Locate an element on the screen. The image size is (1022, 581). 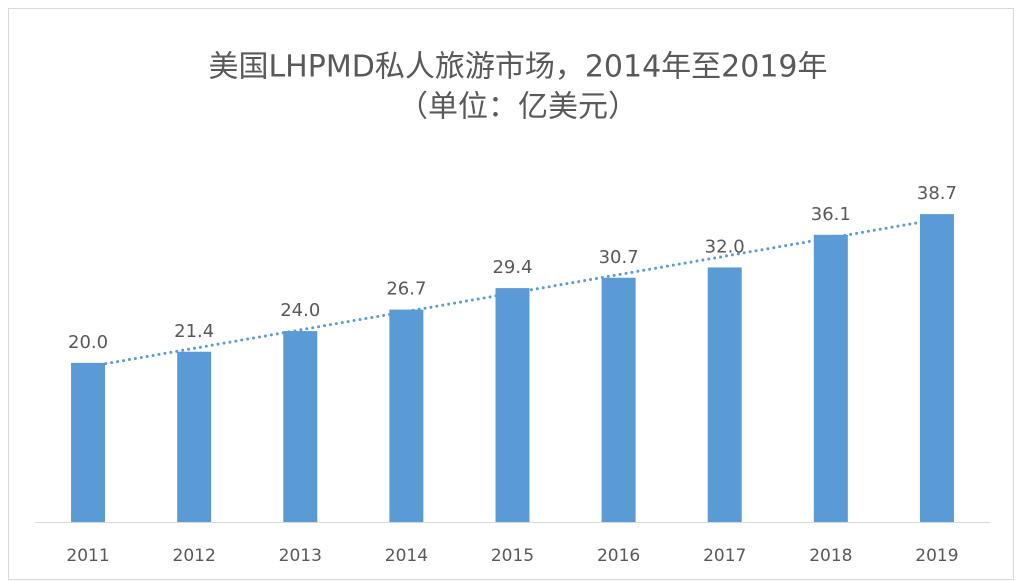
value-label: 24.0 is located at coordinates (300, 310).